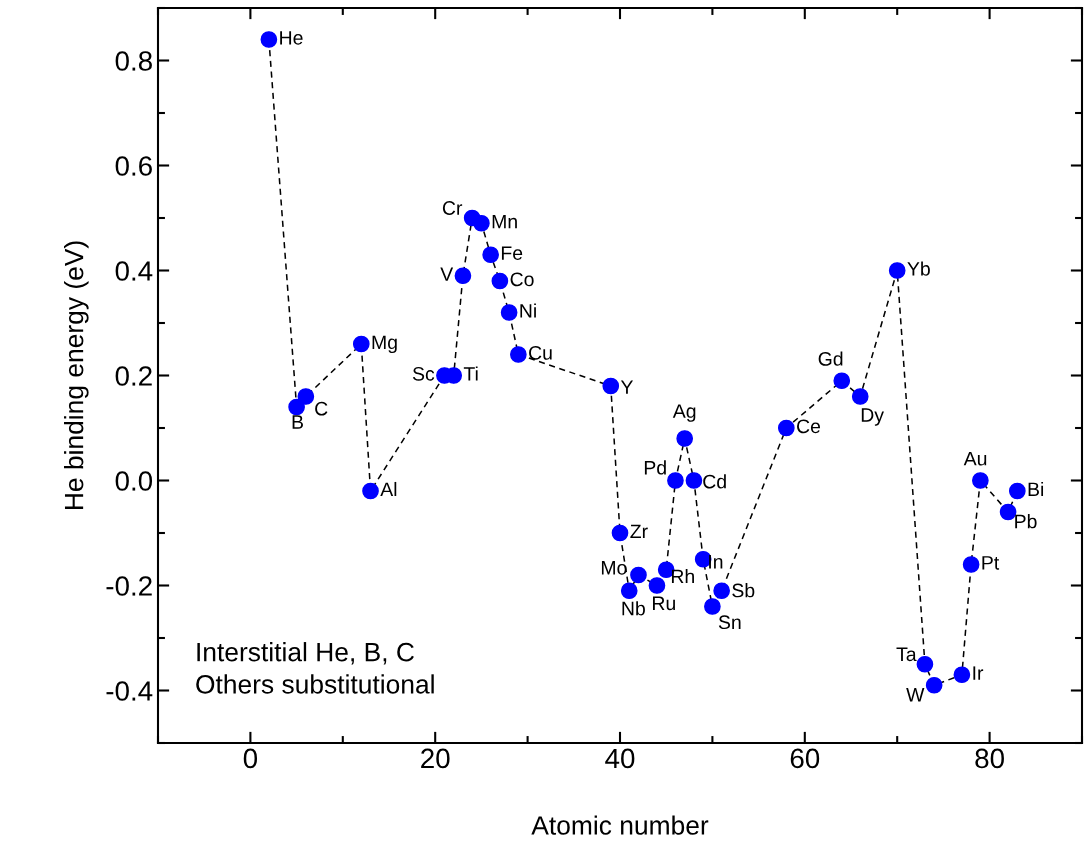 The image size is (1085, 861). Describe the element at coordinates (809, 426) in the screenshot. I see `annotation: Ce` at that location.